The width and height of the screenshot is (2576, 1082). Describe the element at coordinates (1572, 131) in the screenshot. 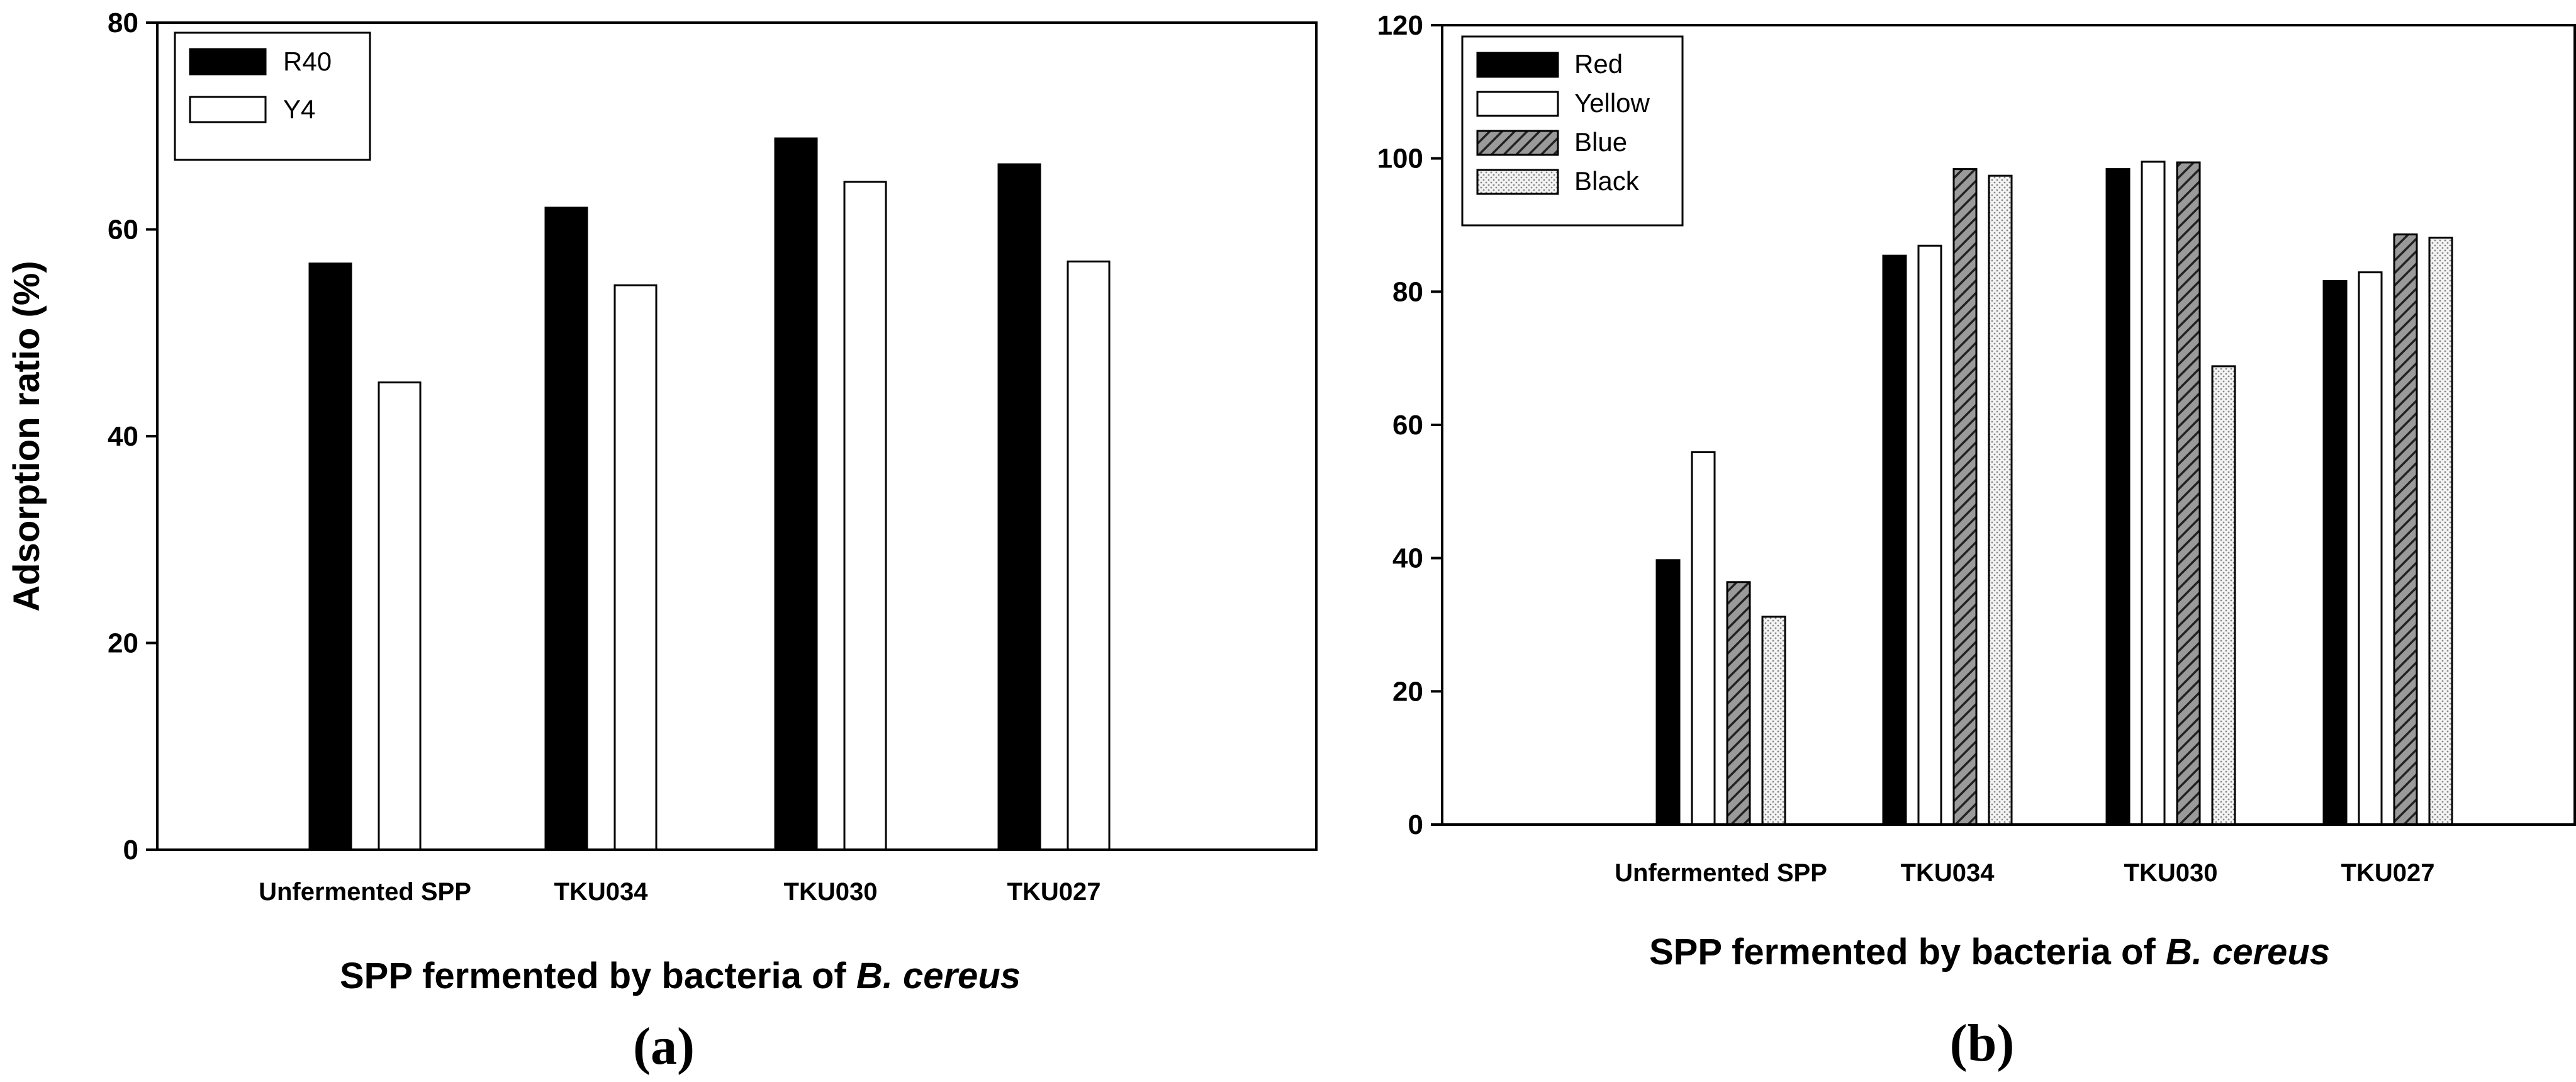

I see `chart-b-legend: Red Yellow Blue Black` at that location.